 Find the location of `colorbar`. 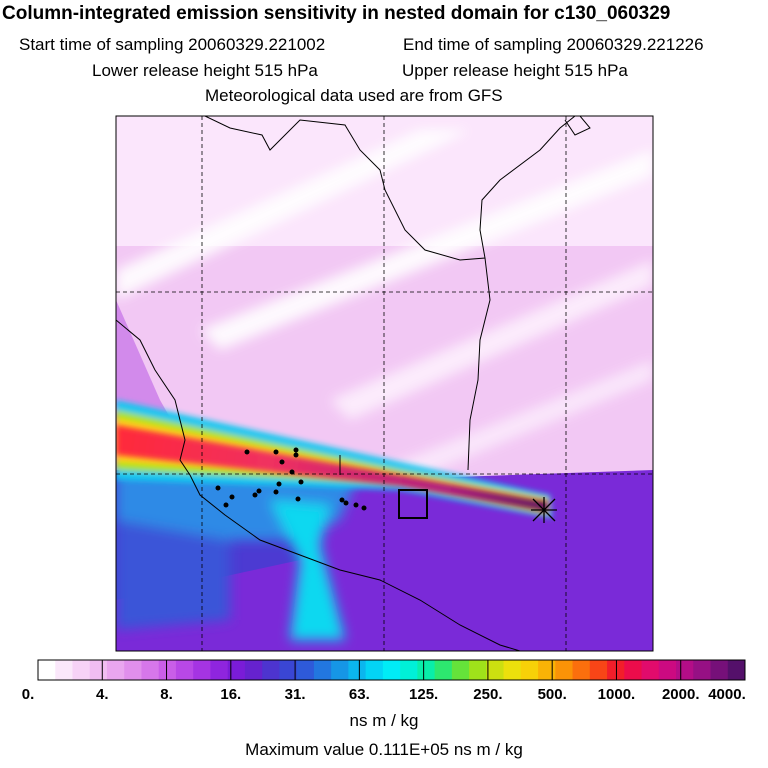

colorbar is located at coordinates (391, 670).